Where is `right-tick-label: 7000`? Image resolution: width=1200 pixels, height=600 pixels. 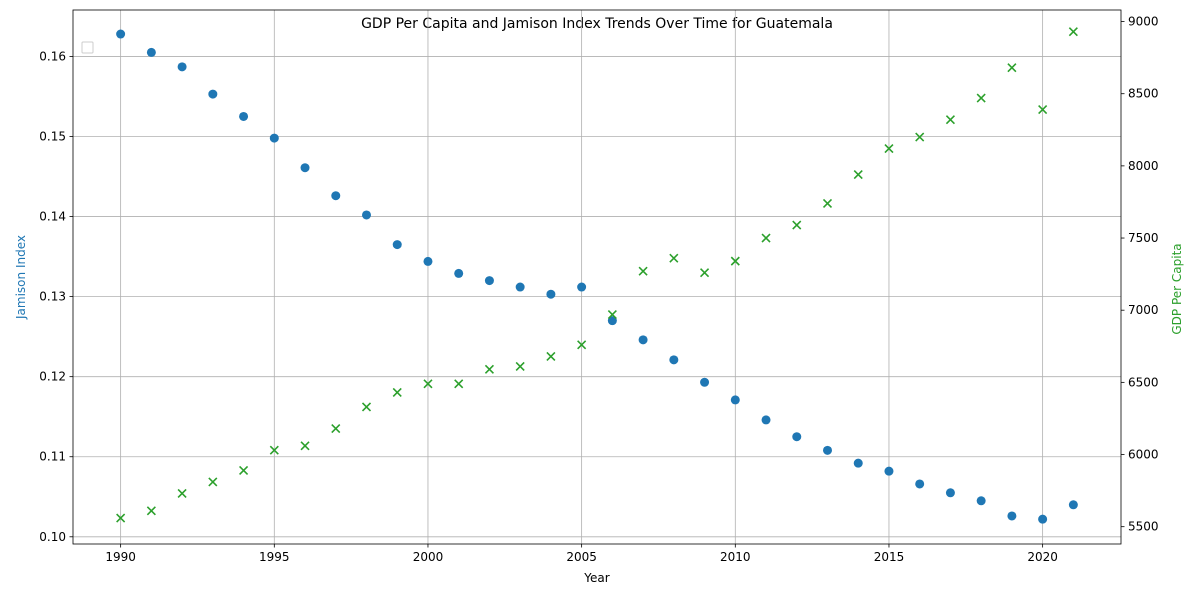 right-tick-label: 7000 is located at coordinates (1143, 310).